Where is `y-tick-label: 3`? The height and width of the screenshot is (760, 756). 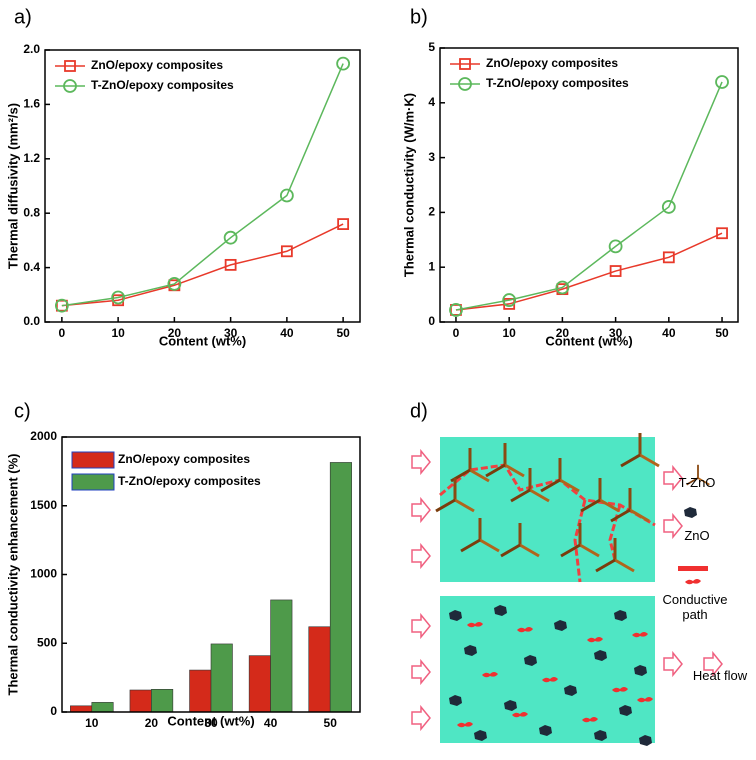 y-tick-label: 3 is located at coordinates (431, 157).